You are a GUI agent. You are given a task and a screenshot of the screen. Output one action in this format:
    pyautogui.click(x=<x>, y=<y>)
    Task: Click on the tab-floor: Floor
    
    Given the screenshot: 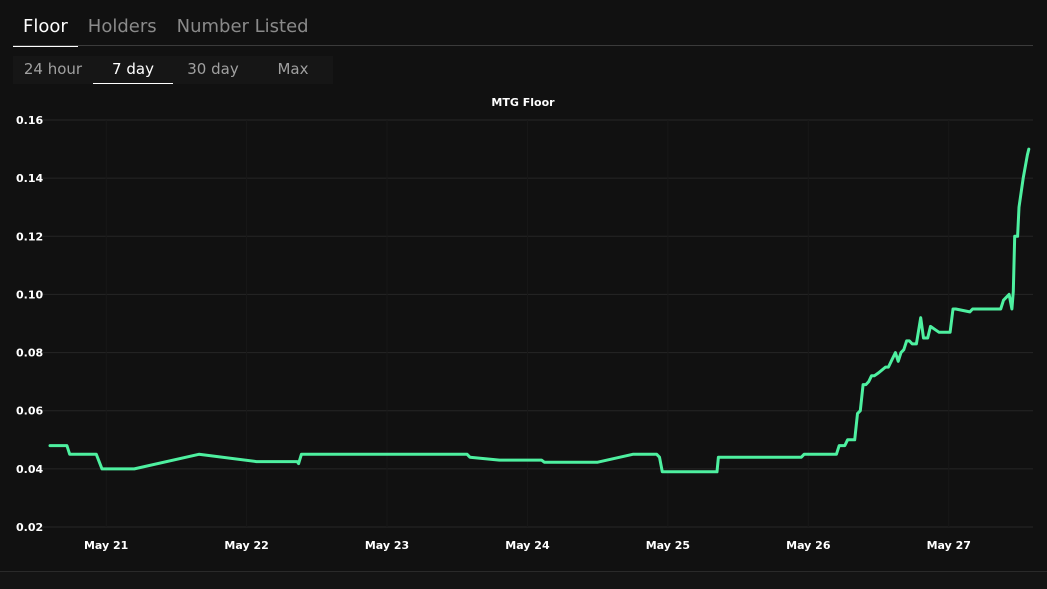 What is the action you would take?
    pyautogui.click(x=45, y=28)
    